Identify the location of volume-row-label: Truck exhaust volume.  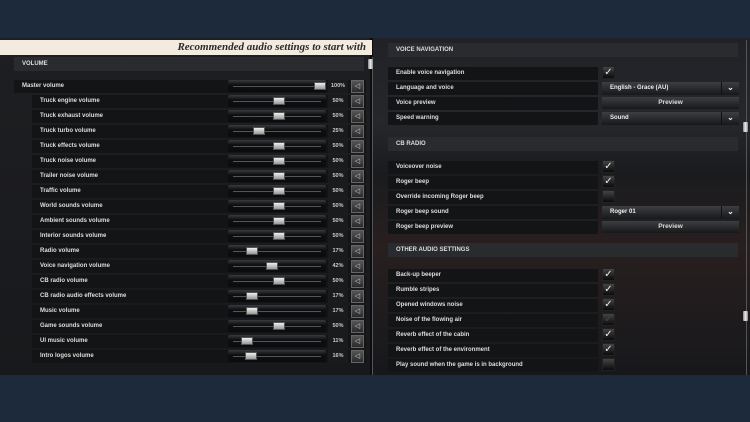
(129, 116).